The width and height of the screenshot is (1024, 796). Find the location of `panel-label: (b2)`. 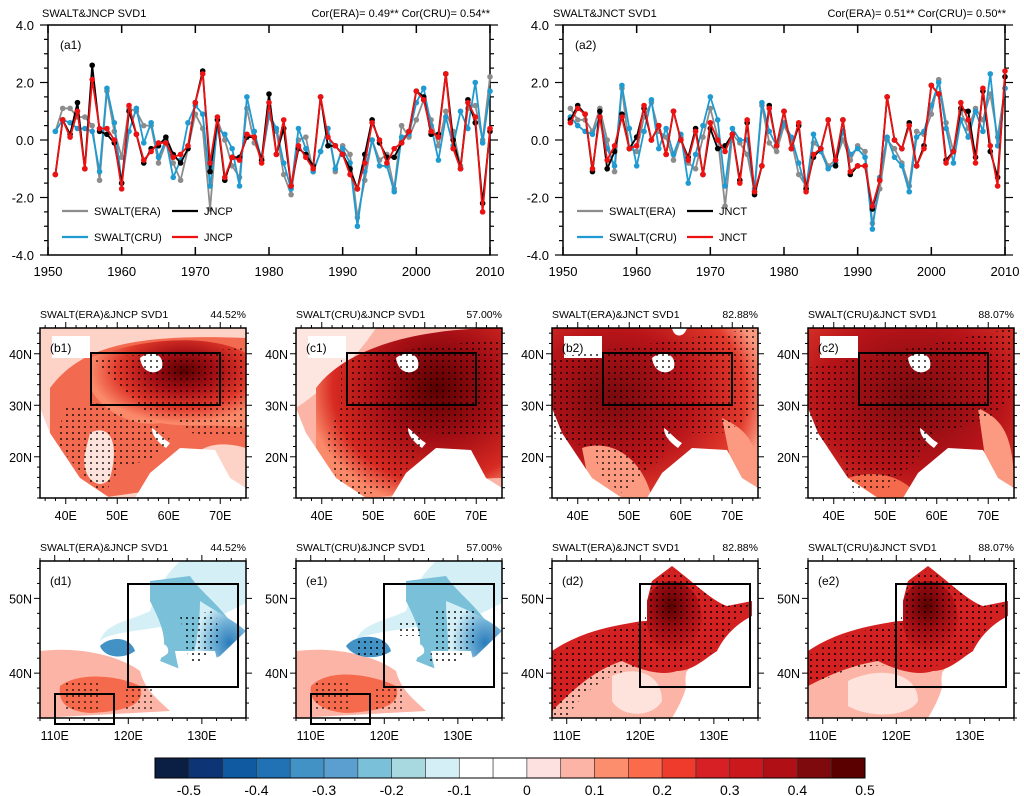

panel-label: (b2) is located at coordinates (572, 348).